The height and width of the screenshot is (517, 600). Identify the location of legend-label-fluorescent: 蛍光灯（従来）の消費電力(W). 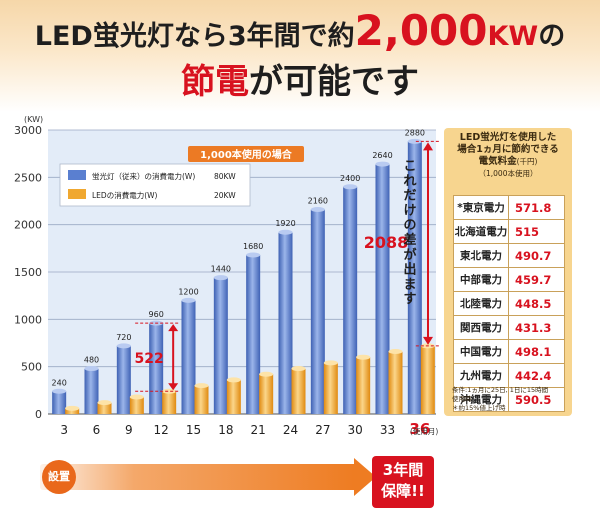
(143, 176).